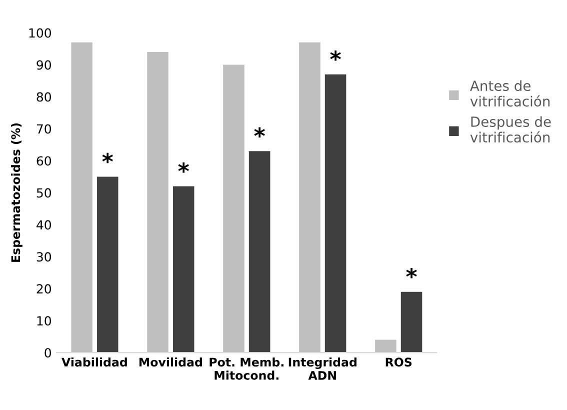  Describe the element at coordinates (44, 161) in the screenshot. I see `y-tick-label: 60` at that location.